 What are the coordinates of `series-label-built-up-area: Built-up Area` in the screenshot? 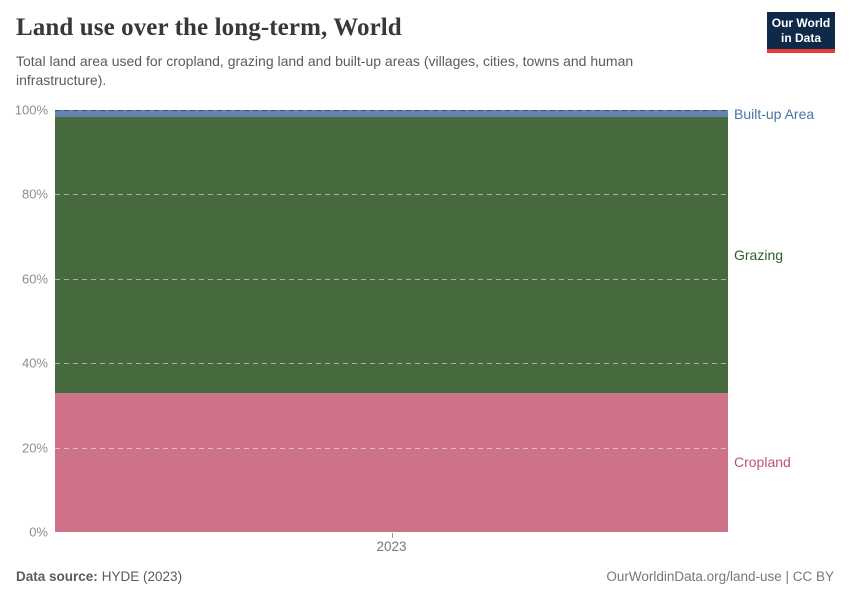 It's located at (774, 113).